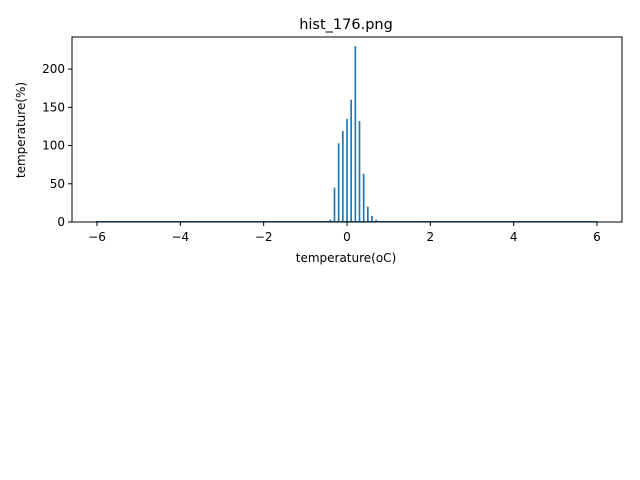 This screenshot has height=480, width=640. What do you see at coordinates (57, 184) in the screenshot?
I see `y-tick-label: 50` at bounding box center [57, 184].